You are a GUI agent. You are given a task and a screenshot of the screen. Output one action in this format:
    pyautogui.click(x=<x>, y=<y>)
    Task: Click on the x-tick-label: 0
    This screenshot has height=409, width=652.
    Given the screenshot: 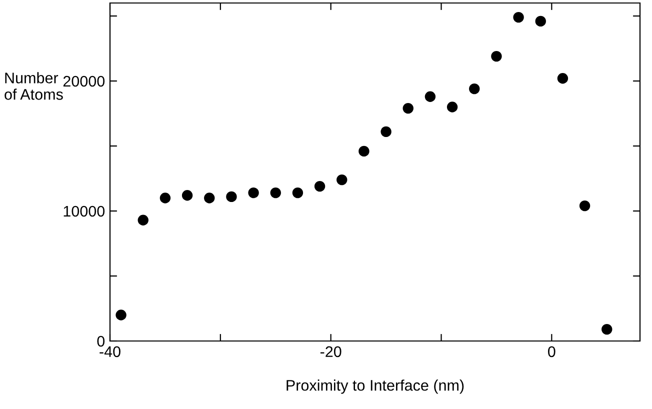 What is the action you would take?
    pyautogui.click(x=552, y=352)
    